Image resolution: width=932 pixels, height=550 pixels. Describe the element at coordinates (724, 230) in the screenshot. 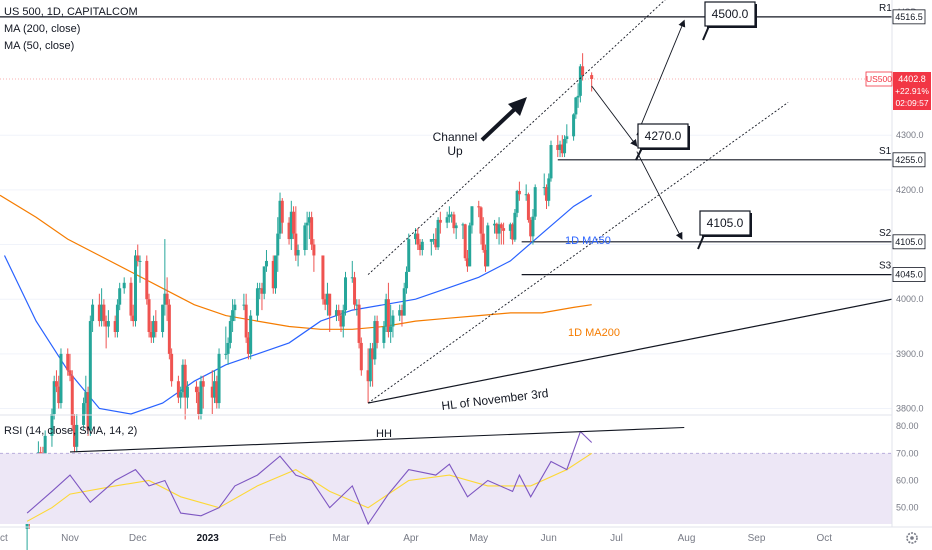

I see `price-callout-3: 4105.0` at that location.